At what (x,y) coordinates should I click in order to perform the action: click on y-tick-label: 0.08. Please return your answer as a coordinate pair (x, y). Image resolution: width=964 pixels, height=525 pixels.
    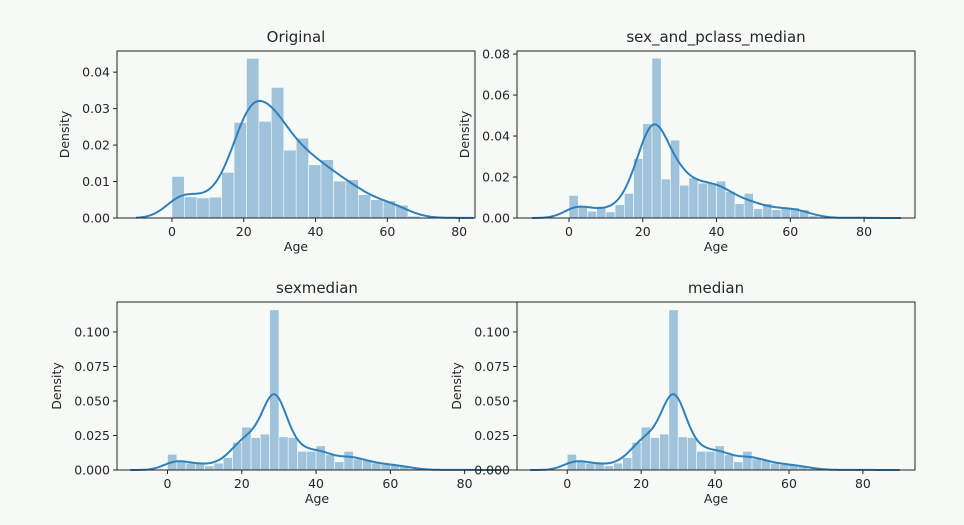
    Looking at the image, I should click on (496, 54).